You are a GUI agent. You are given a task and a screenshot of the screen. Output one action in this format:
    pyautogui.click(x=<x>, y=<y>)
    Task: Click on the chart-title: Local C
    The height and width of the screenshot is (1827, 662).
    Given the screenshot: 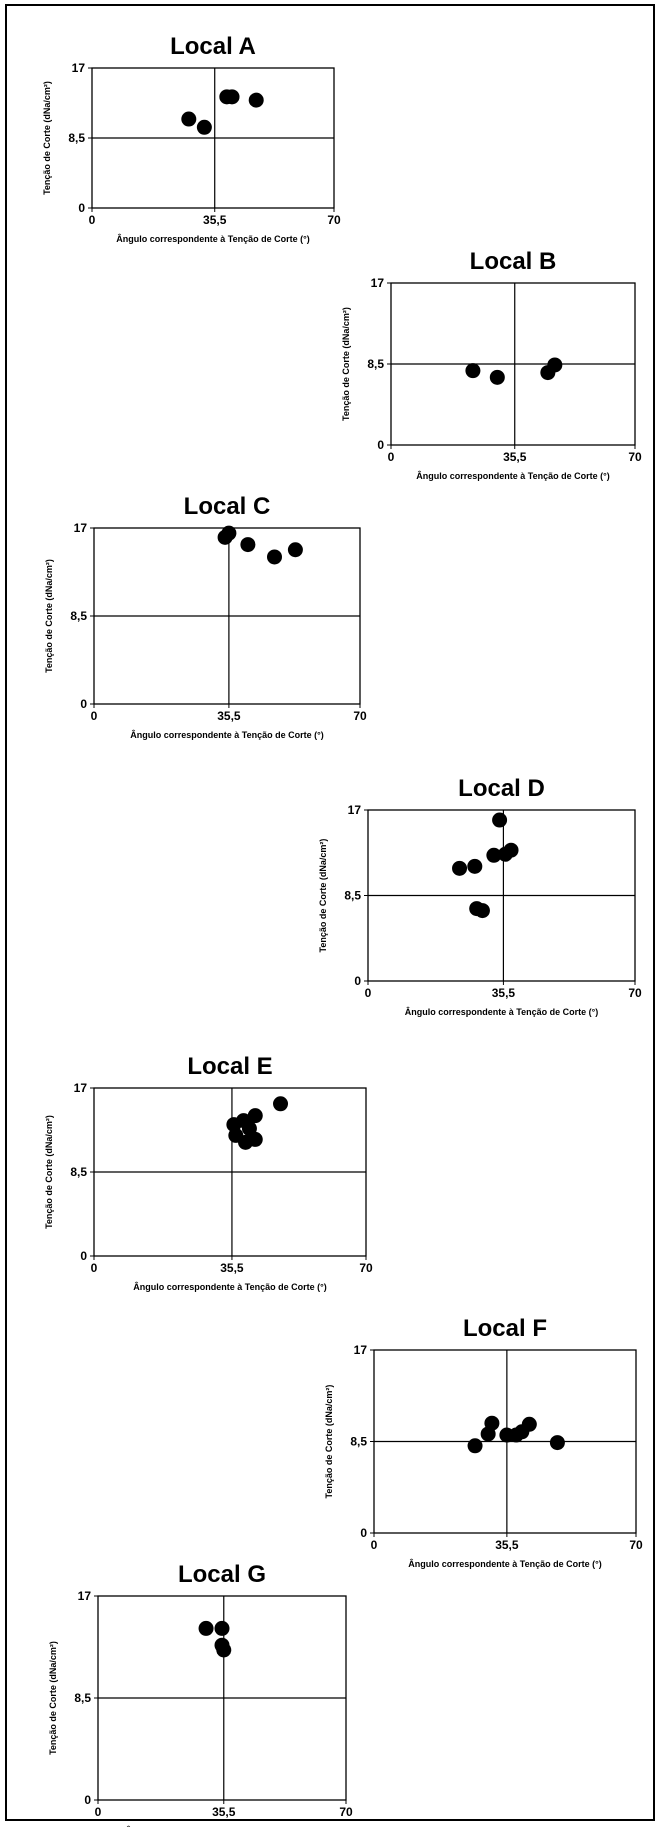 What is the action you would take?
    pyautogui.click(x=227, y=506)
    